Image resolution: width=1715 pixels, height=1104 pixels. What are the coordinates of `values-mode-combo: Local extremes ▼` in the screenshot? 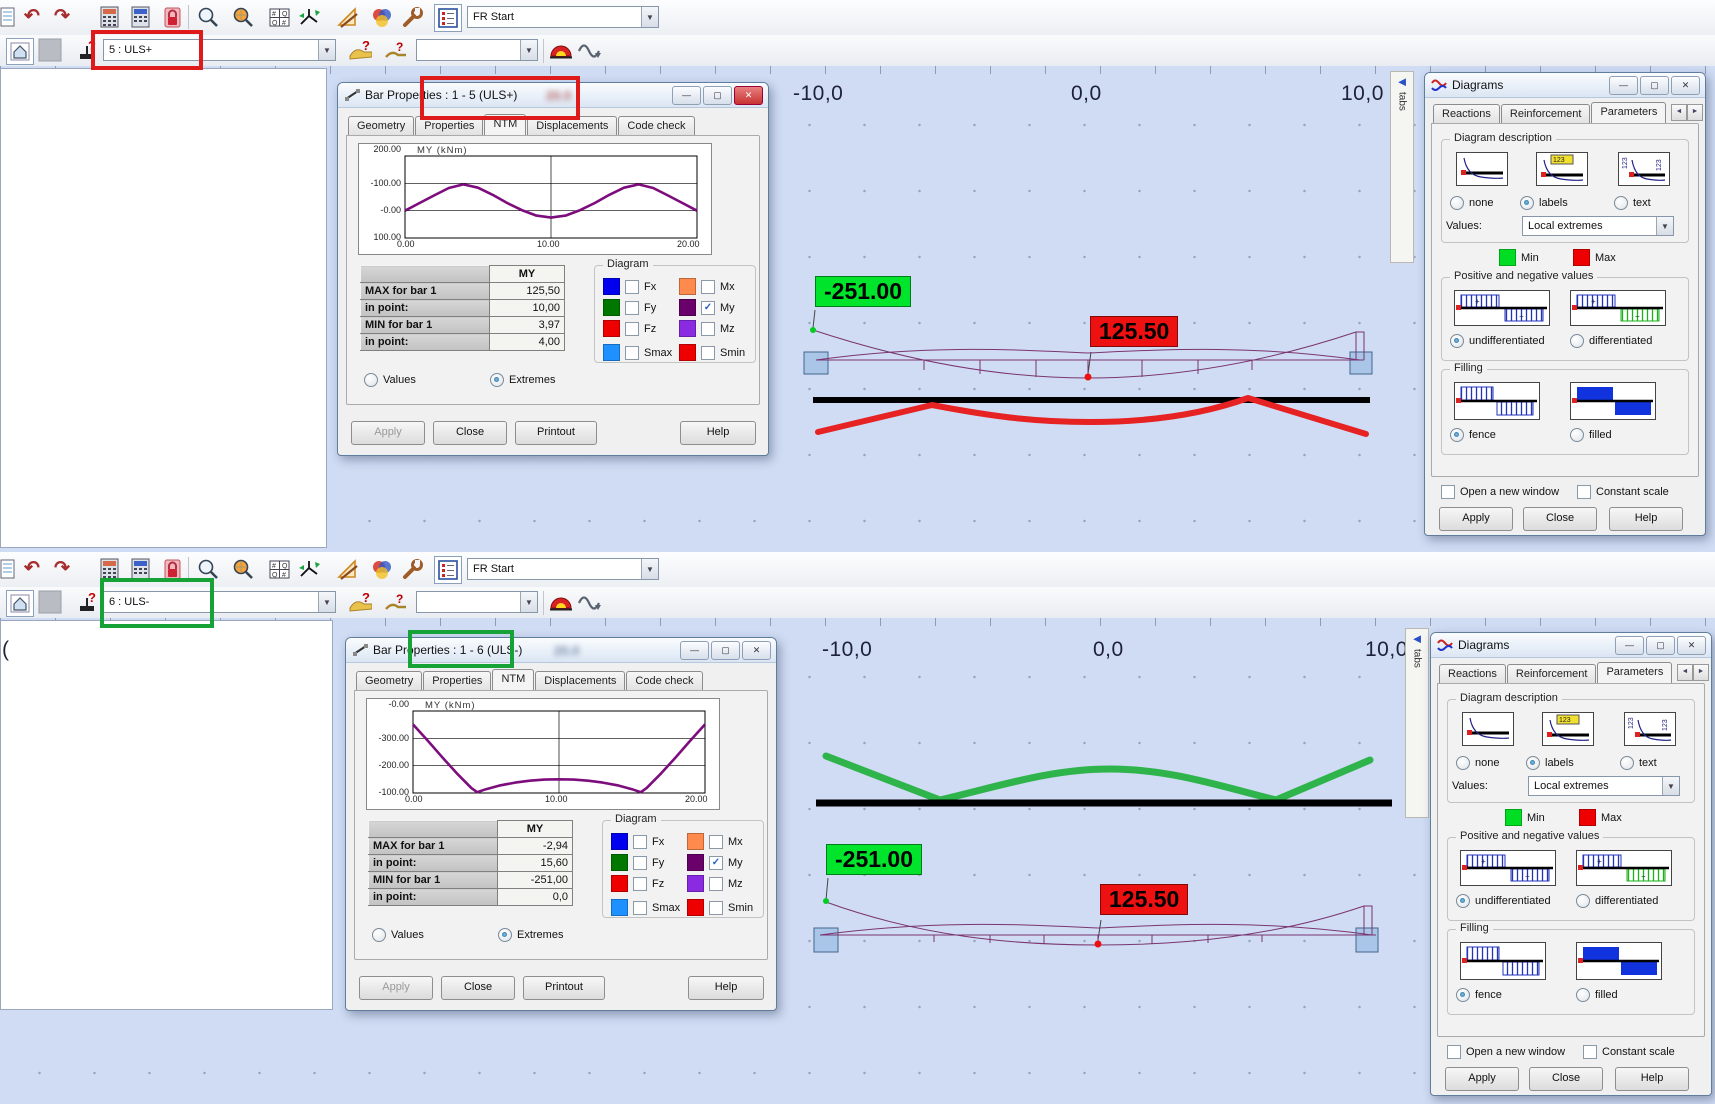 It's located at (1598, 226).